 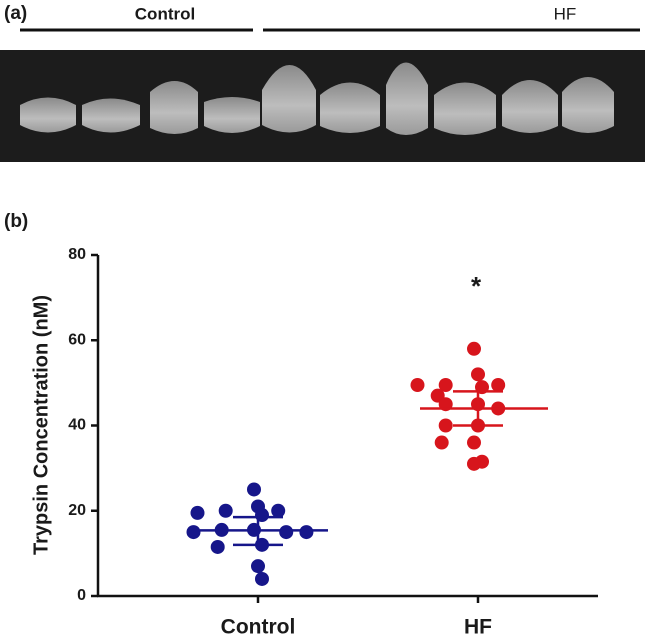 I want to click on significance-marker: *, so click(x=476, y=286).